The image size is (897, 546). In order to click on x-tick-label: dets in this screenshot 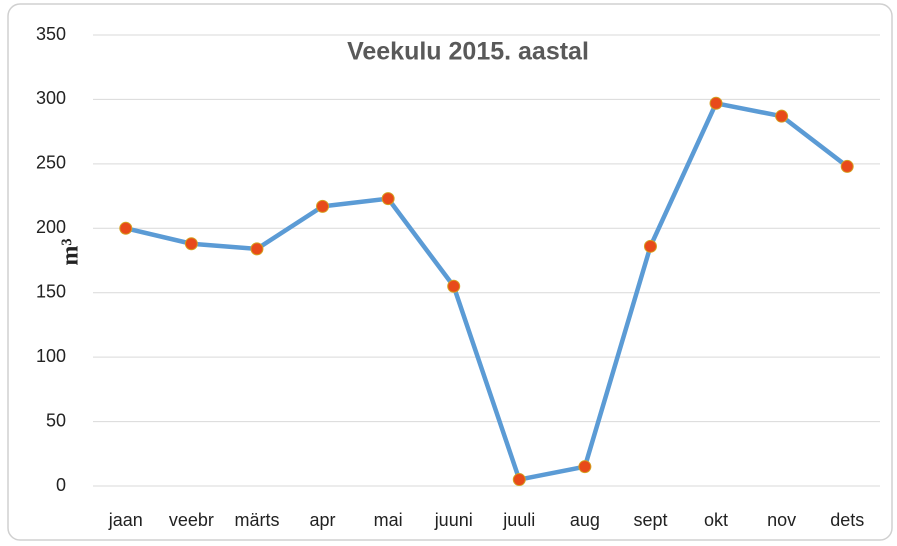, I will do `click(847, 520)`.